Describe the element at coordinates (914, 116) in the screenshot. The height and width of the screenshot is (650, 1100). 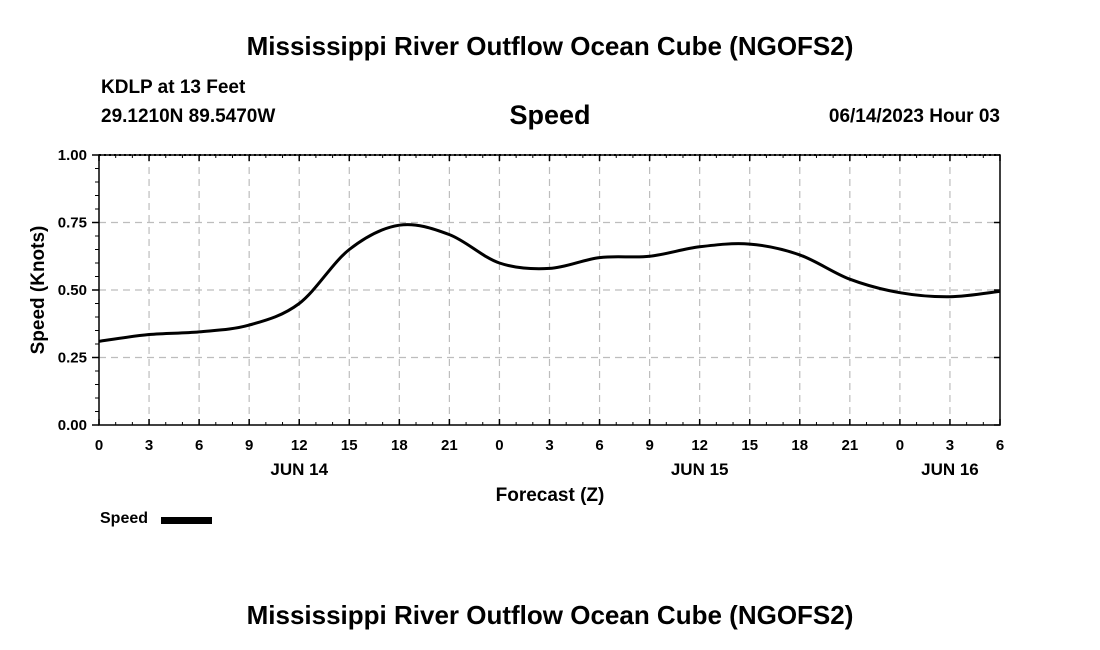
I see `forecast-datetime: 06/14/2023 Hour 03` at that location.